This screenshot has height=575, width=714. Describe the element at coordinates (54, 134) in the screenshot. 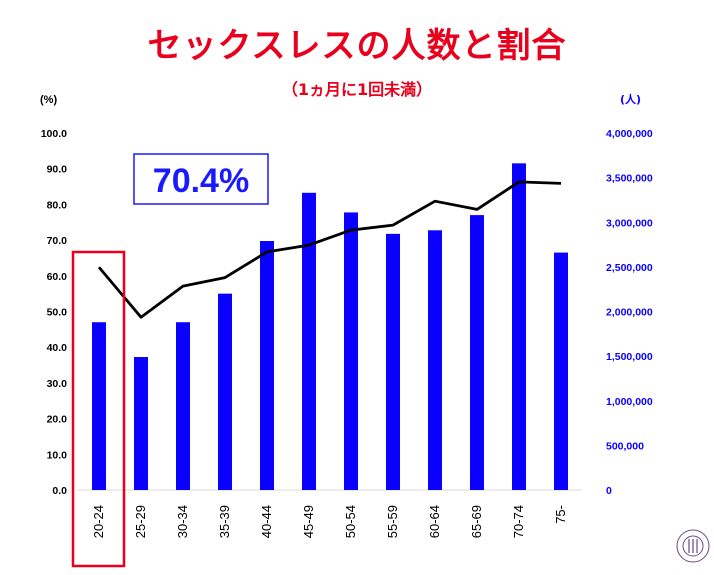

I see `left-tick-label: 100.0` at that location.